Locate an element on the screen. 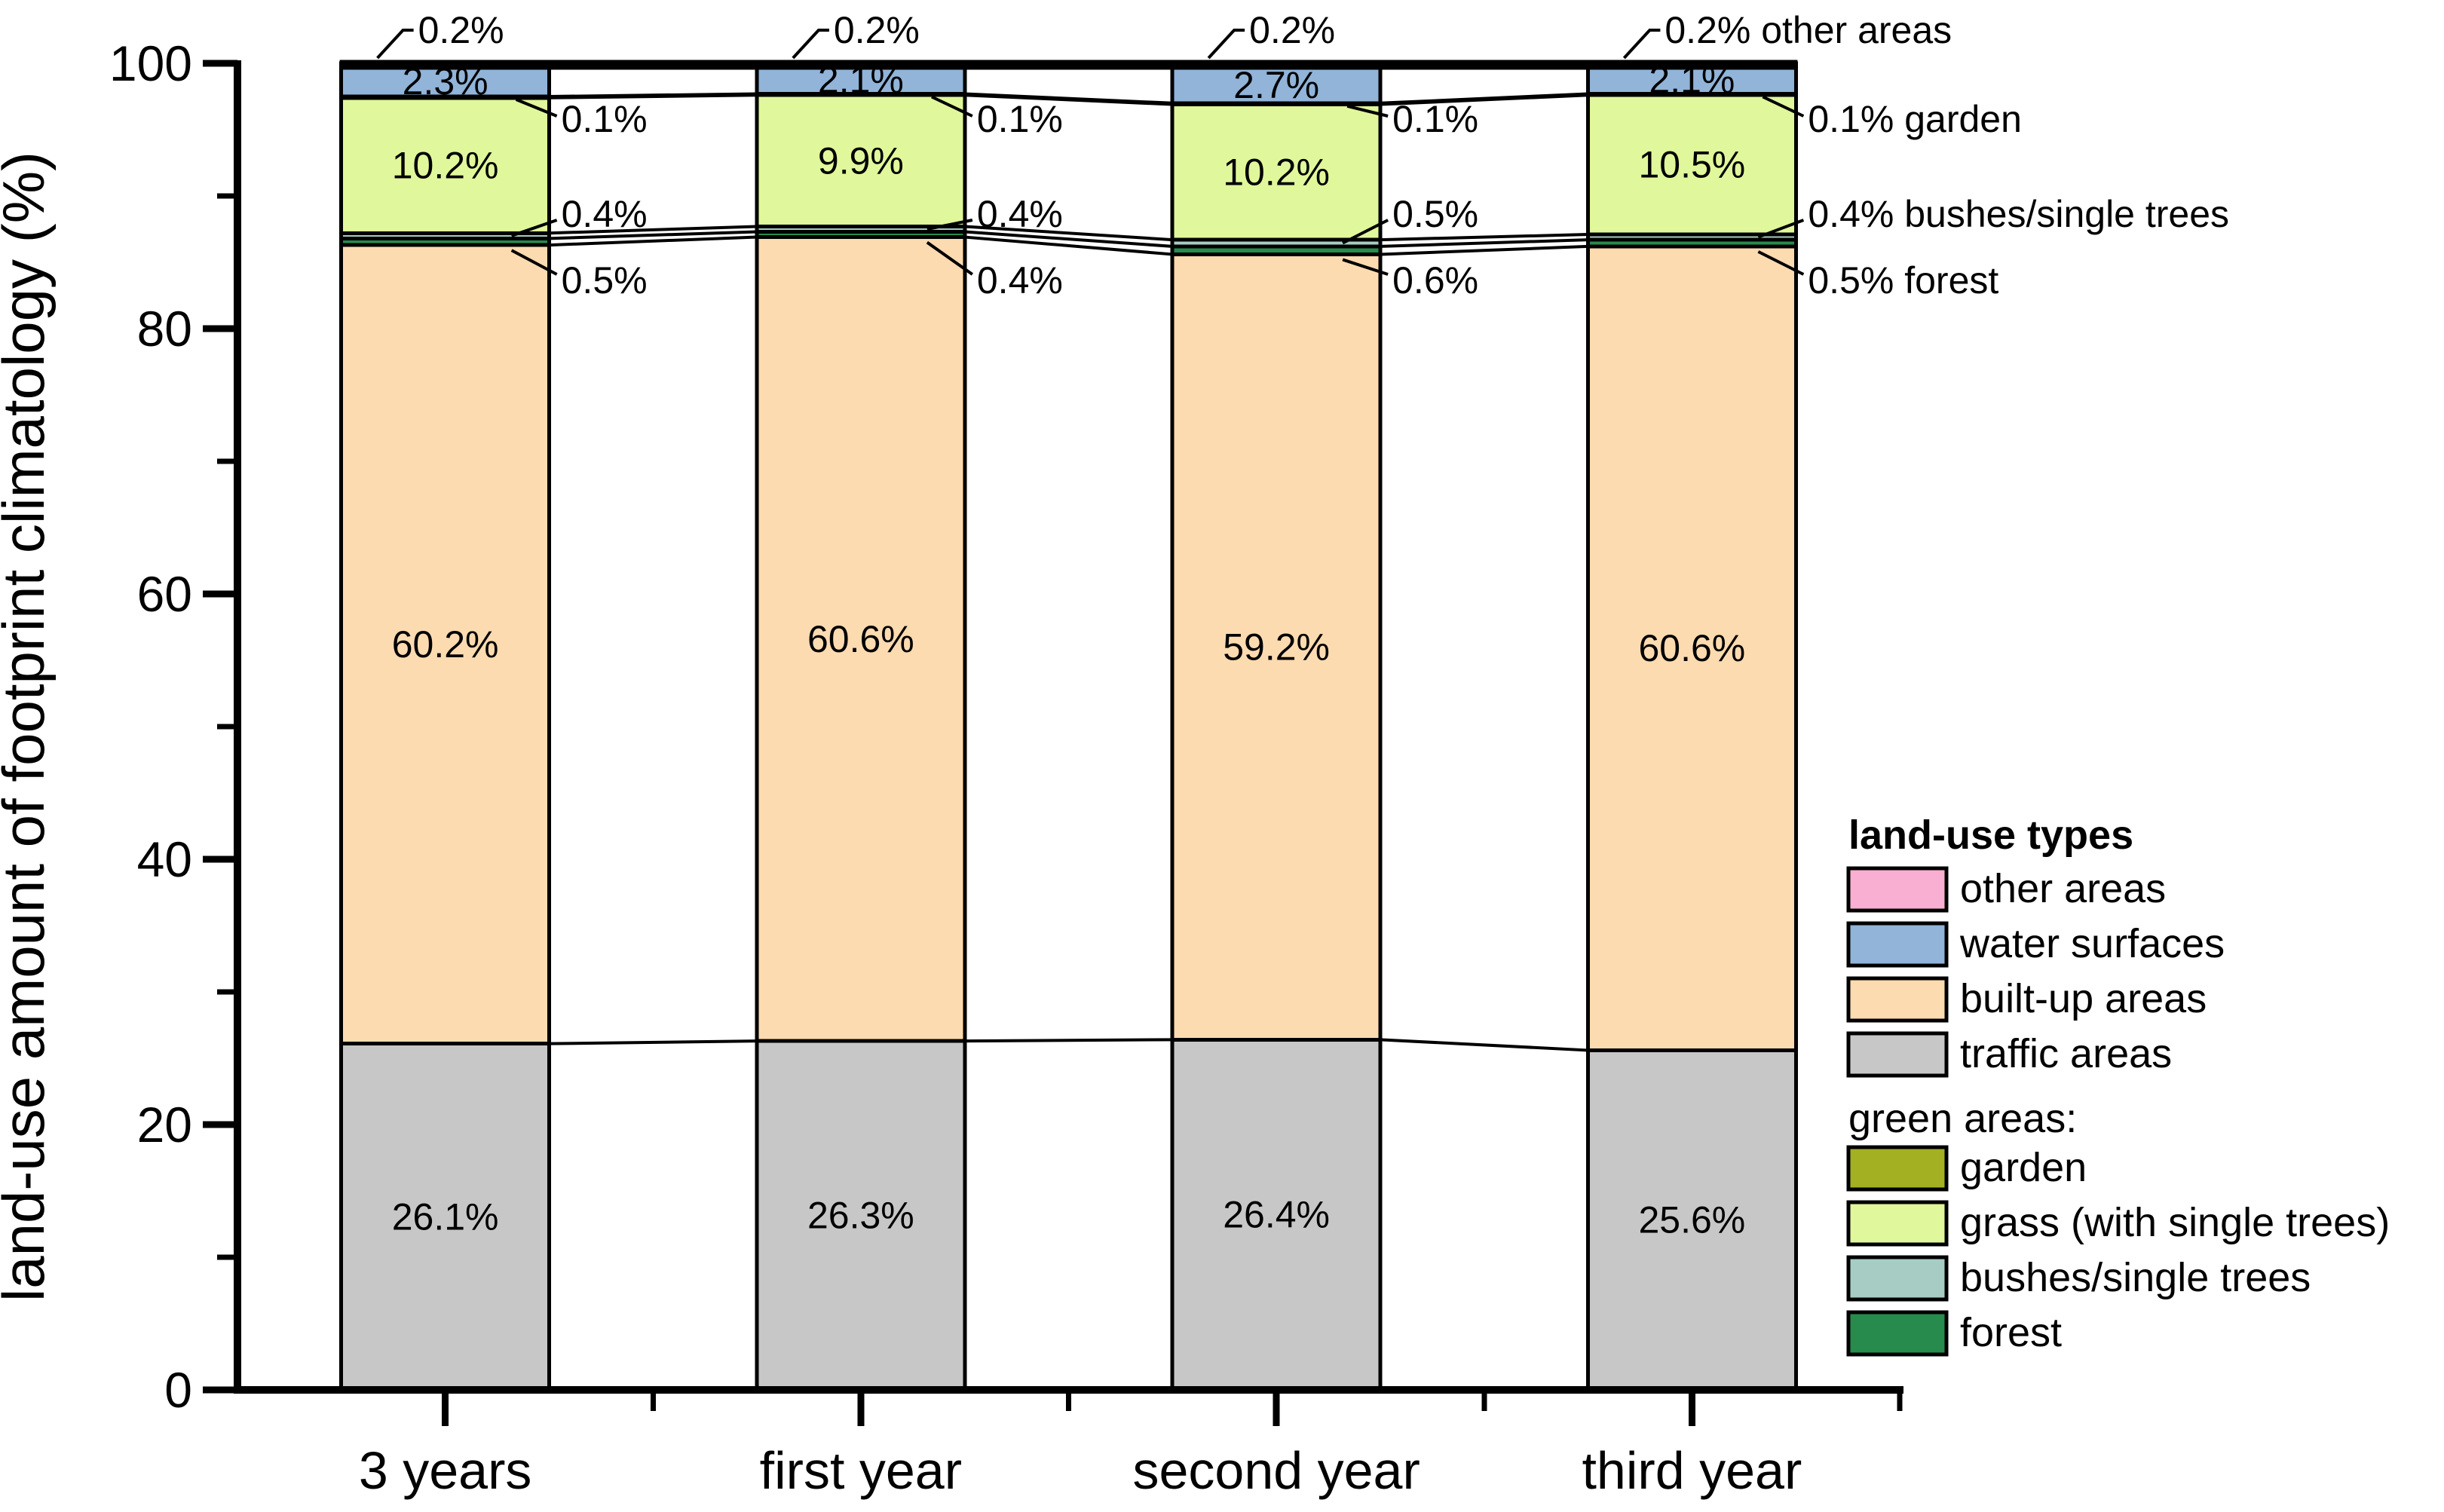 Image resolution: width=2444 pixels, height=1512 pixels. callout-line-garden-3-years is located at coordinates (536, 108).